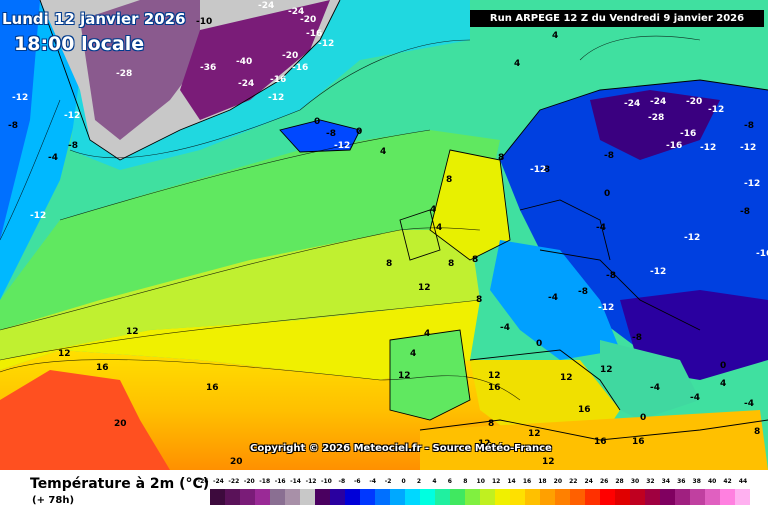 The height and width of the screenshot is (512, 768). Describe the element at coordinates (295, 481) in the screenshot. I see `color-scale-tick: -14` at that location.